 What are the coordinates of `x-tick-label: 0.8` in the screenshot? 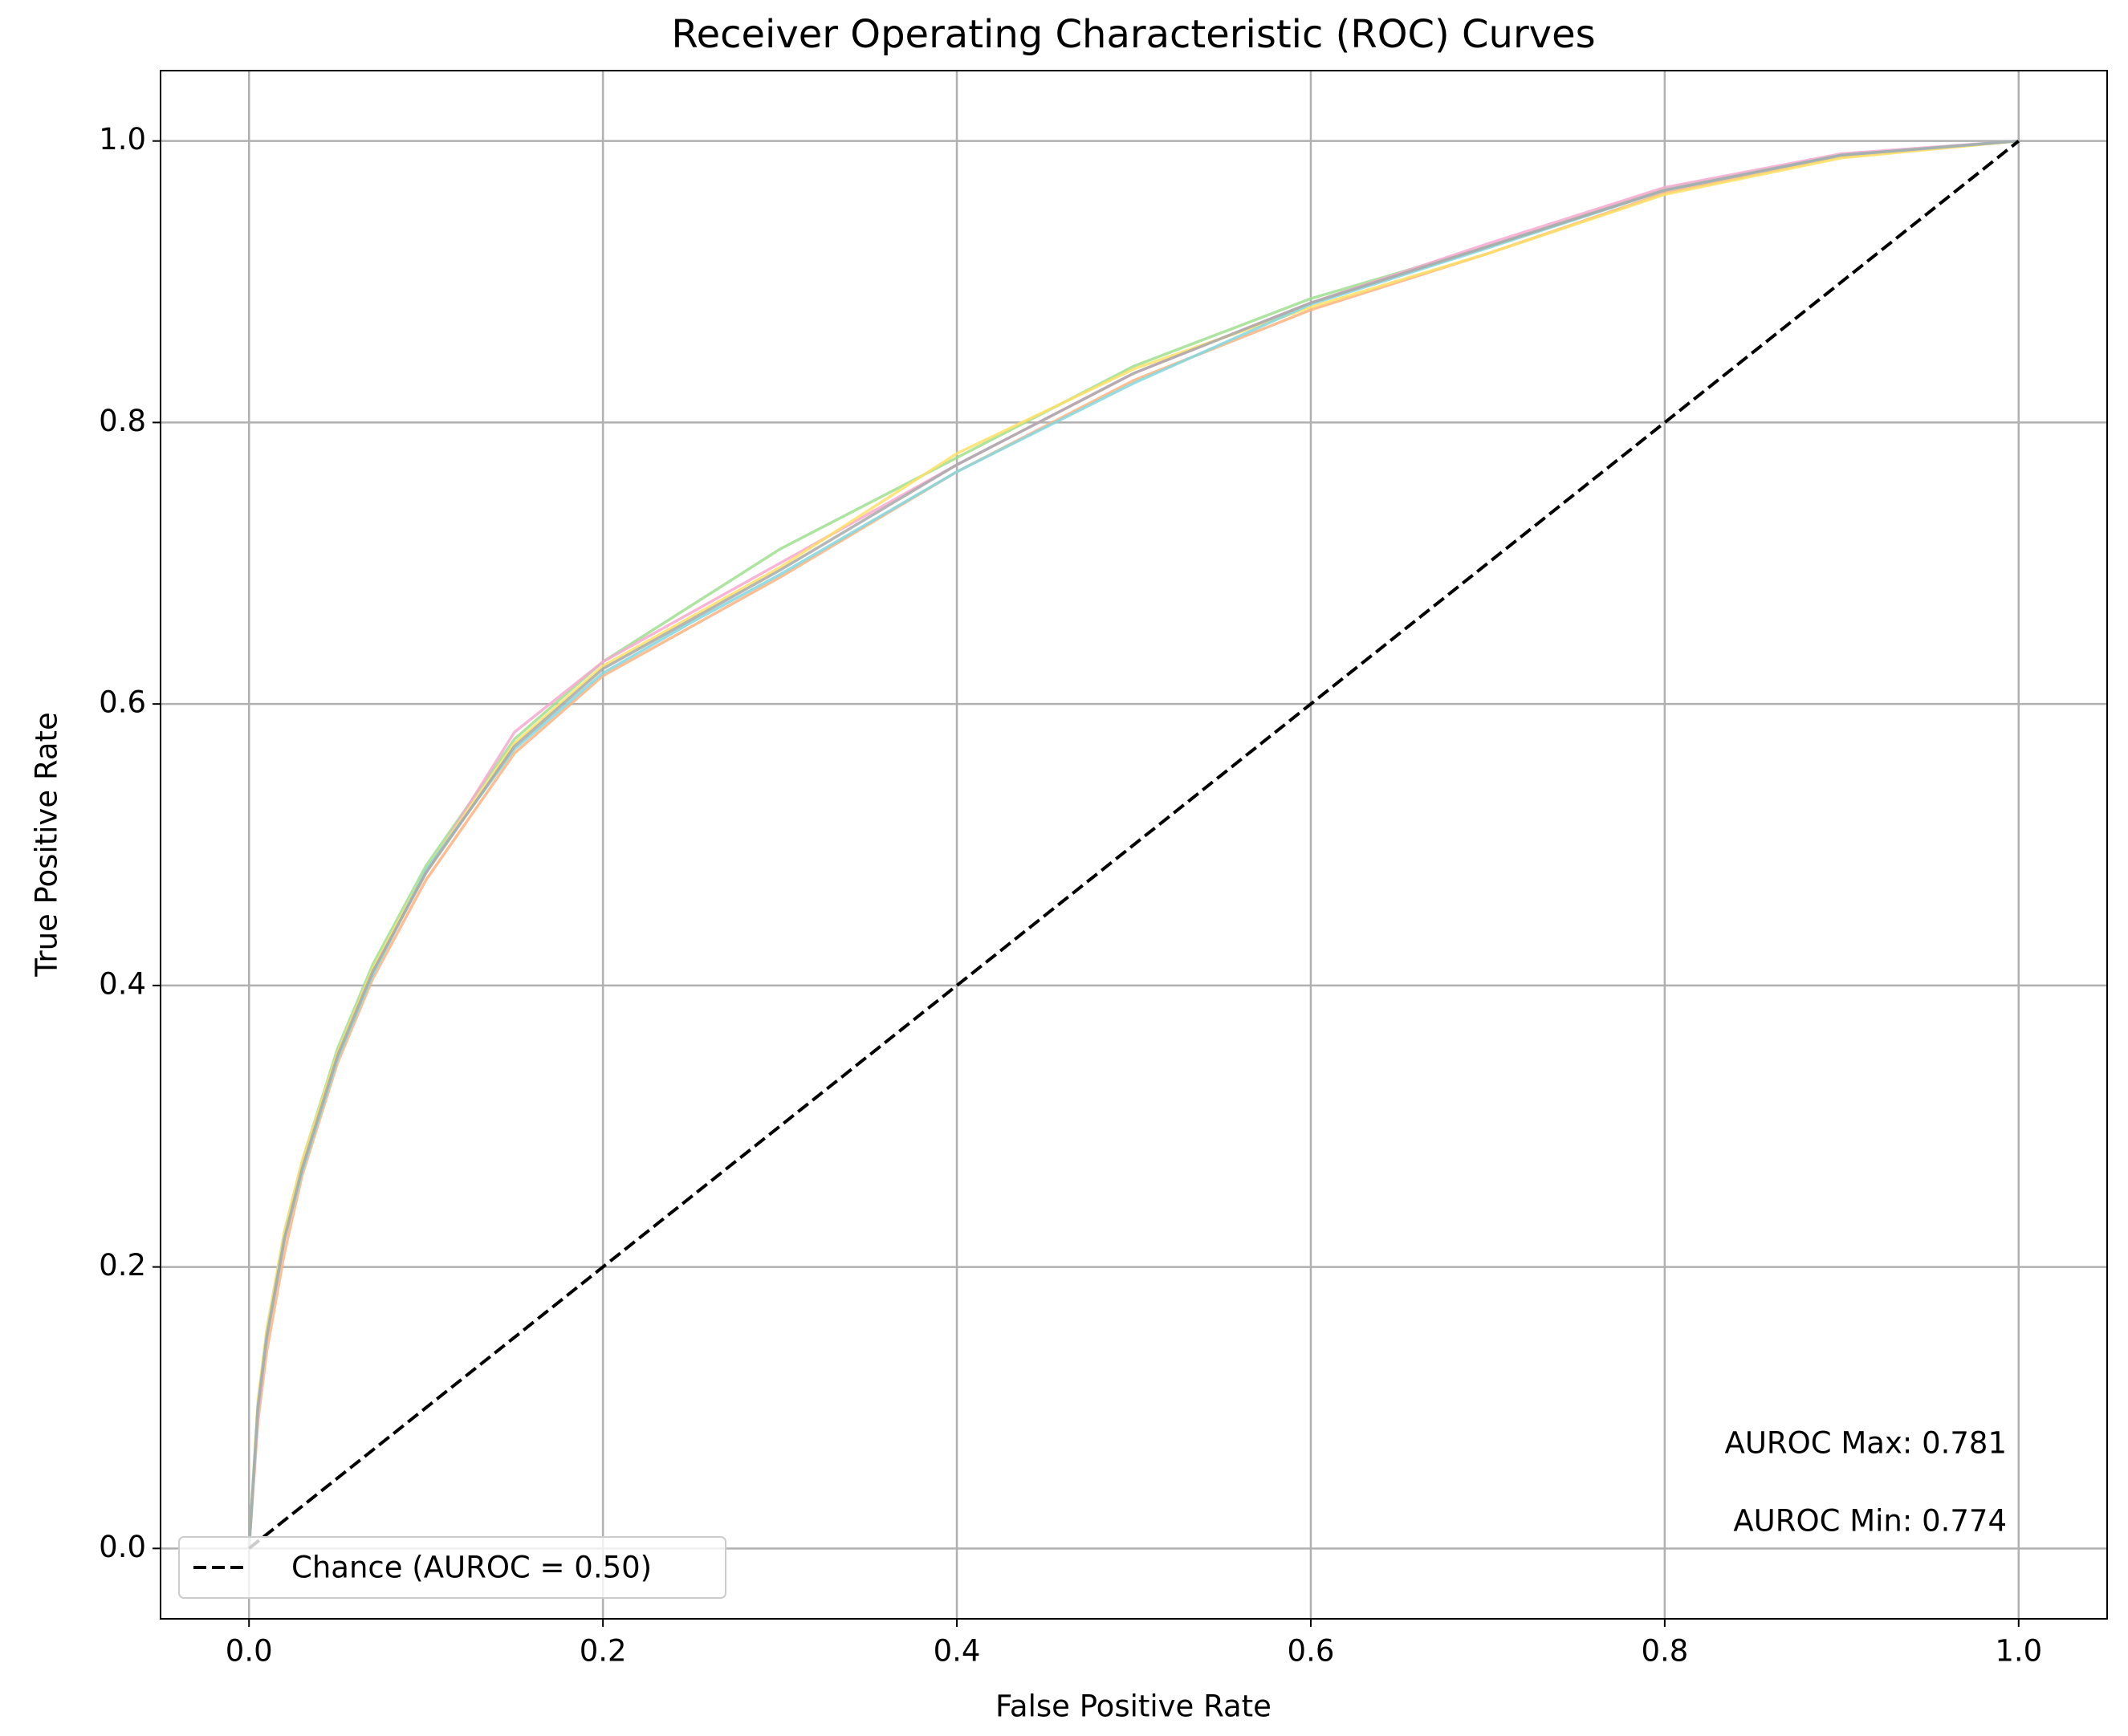 It's located at (1665, 1651).